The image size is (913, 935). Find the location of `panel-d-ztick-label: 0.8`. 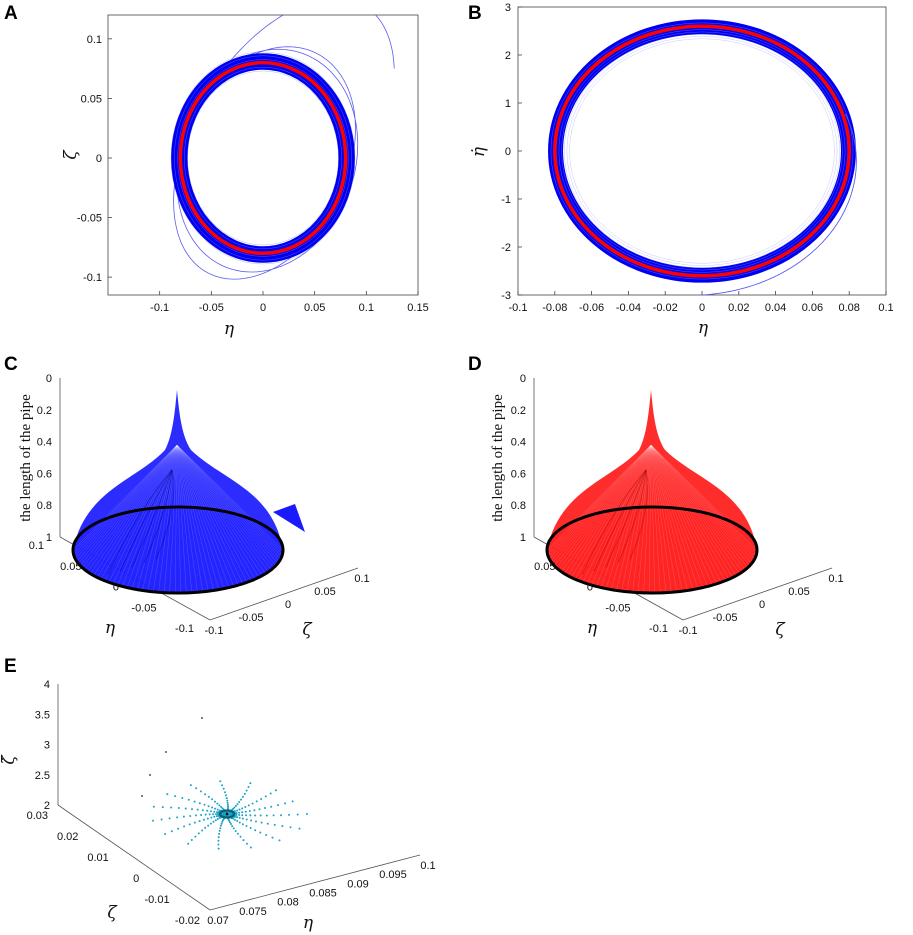

panel-d-ztick-label: 0.8 is located at coordinates (518, 506).